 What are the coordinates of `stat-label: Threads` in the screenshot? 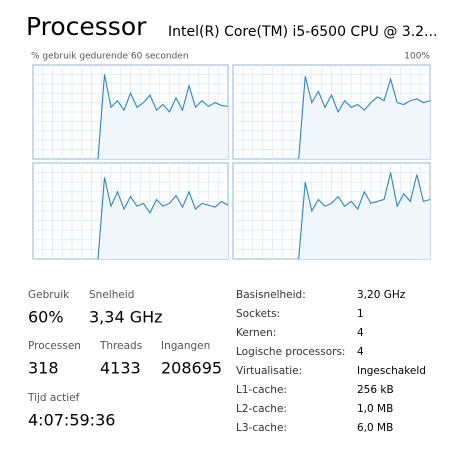 It's located at (120, 346).